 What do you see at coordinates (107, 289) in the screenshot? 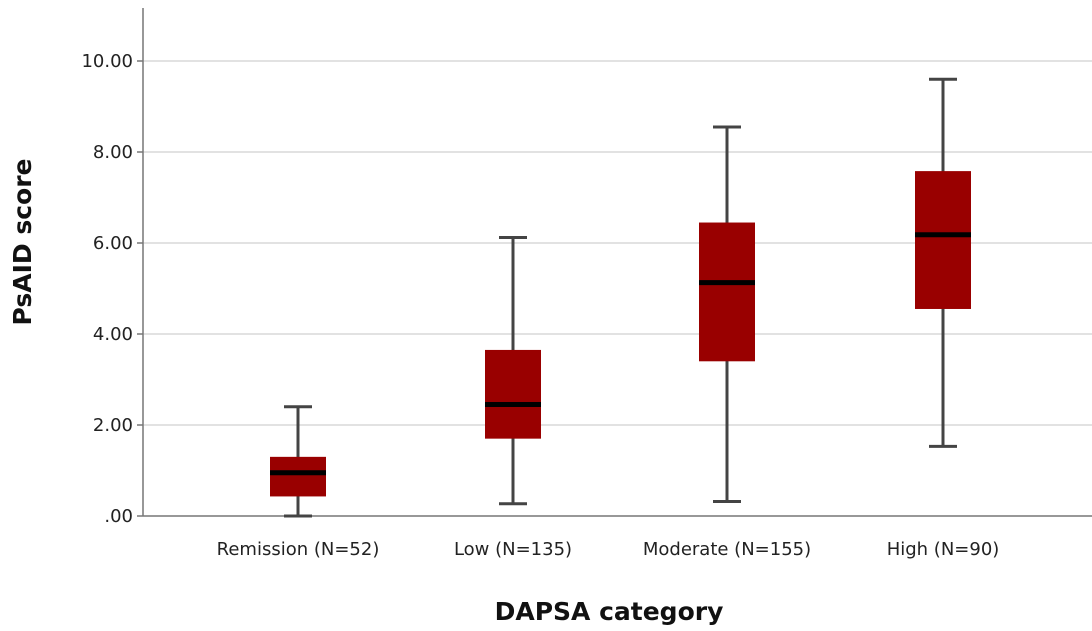
I see `y-tick-labels: .00 2.00 4.00 6.00 8.00 10.00` at bounding box center [107, 289].